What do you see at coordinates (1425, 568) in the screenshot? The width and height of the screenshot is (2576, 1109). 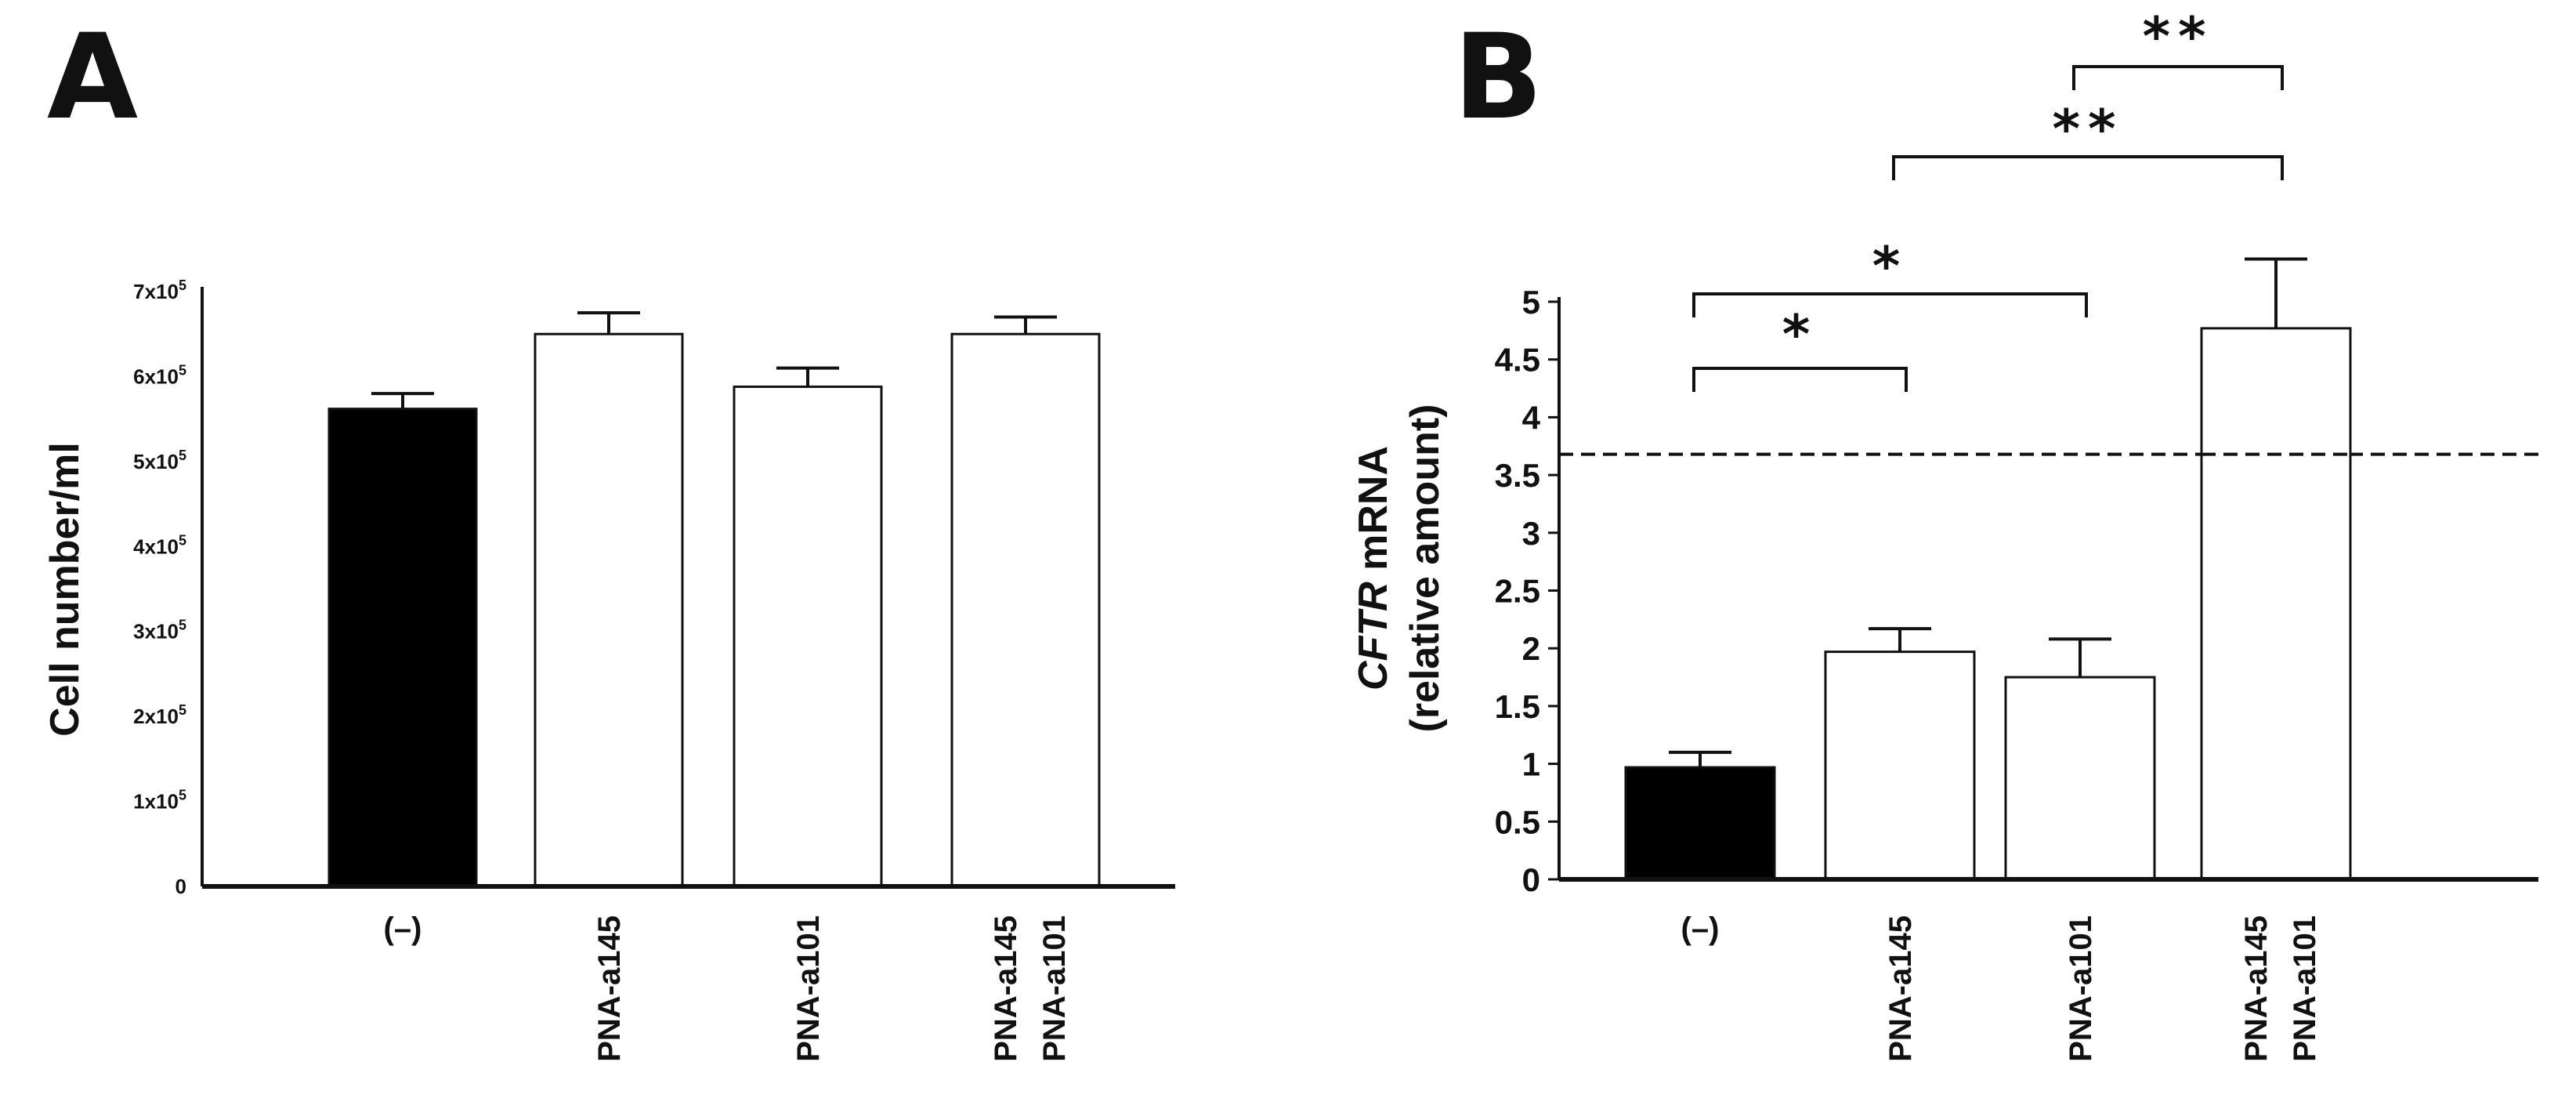 I see `y-axis-label-line2: (relative amount)` at bounding box center [1425, 568].